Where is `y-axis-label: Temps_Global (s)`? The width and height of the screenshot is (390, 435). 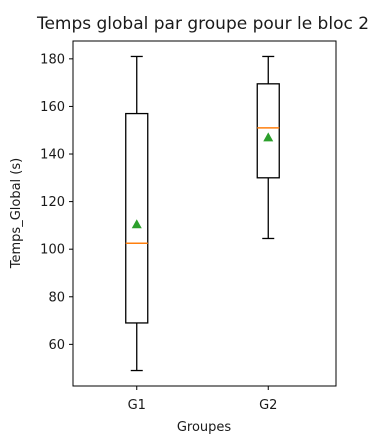
y-axis-label: Temps_Global (s) is located at coordinates (16, 213).